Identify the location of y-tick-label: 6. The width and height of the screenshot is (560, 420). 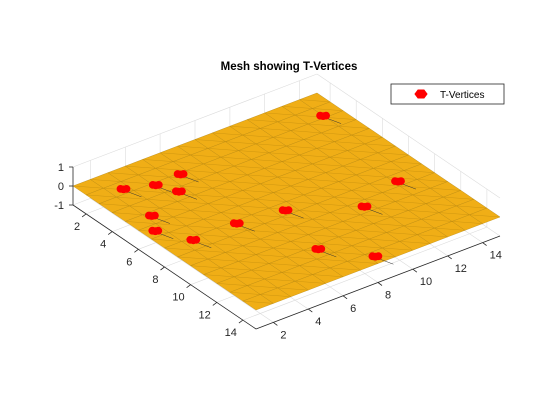
(353, 309).